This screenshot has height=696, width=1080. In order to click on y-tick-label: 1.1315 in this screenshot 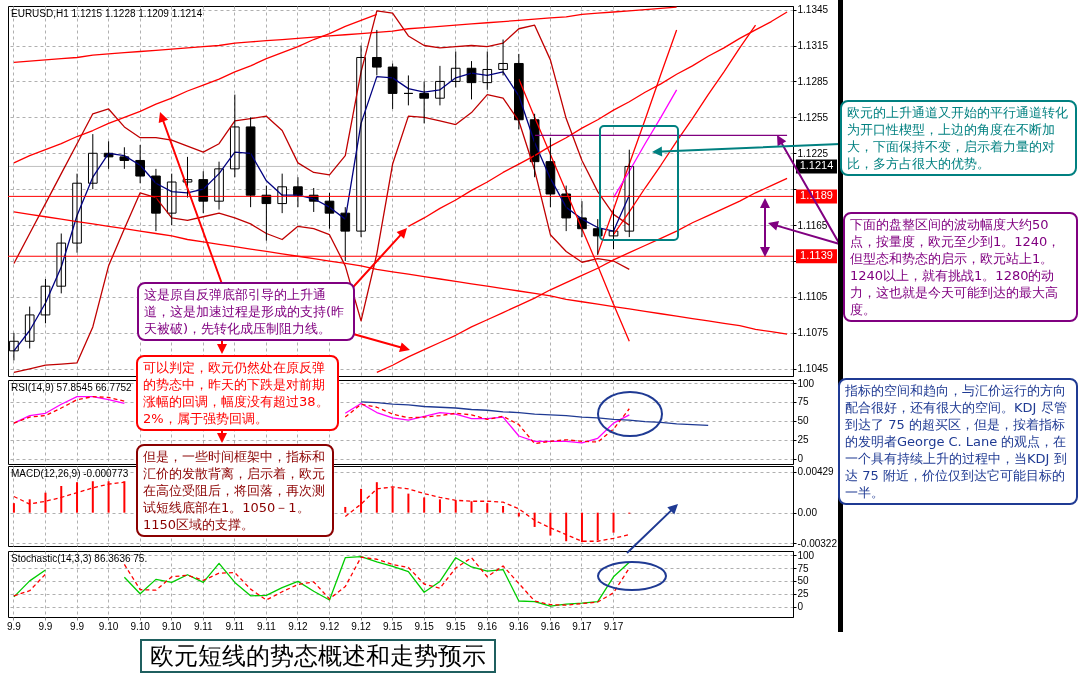, I will do `click(813, 46)`.